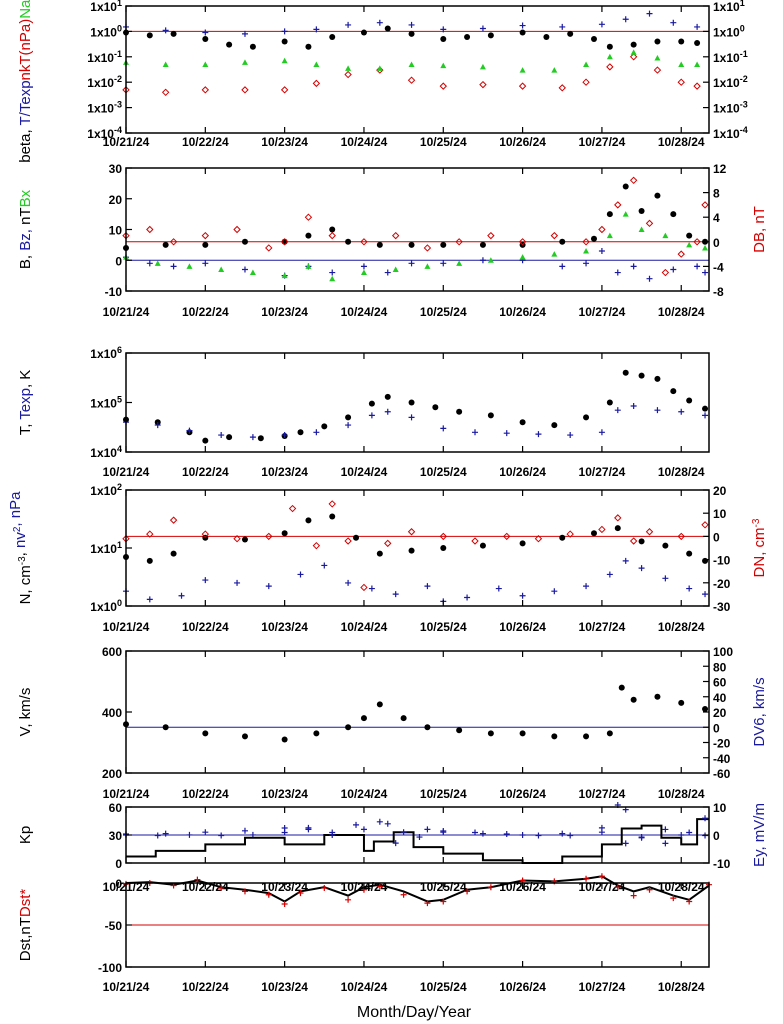 This screenshot has width=783, height=1024. Describe the element at coordinates (126, 472) in the screenshot. I see `x-tick-label: 10/21/24` at that location.